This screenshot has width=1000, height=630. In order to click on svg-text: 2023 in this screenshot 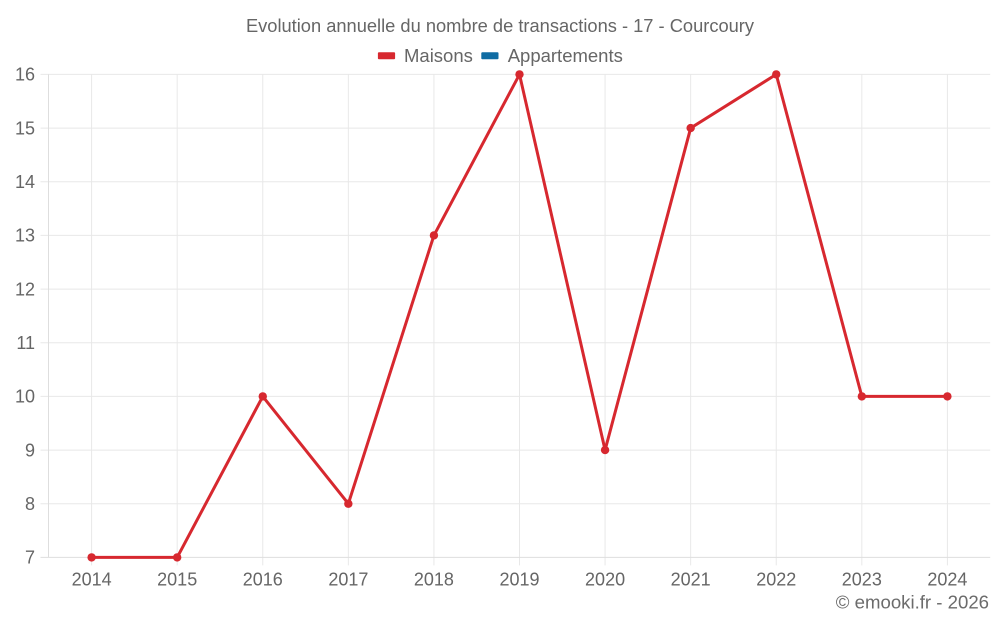, I will do `click(862, 579)`.